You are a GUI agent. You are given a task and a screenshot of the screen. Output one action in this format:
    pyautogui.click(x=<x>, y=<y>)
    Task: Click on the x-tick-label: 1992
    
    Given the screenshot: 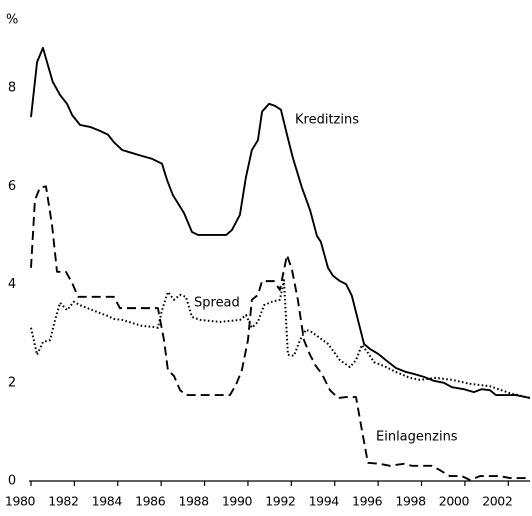 What is the action you would take?
    pyautogui.click(x=280, y=501)
    